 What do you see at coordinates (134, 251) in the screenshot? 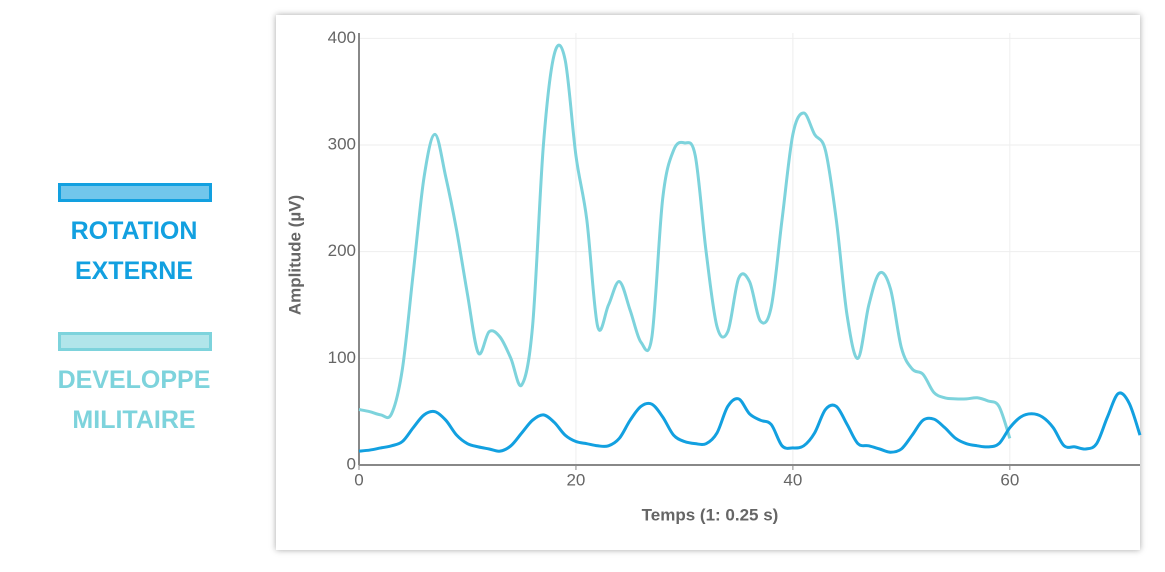
I see `legend-label: ROTATION EXTERNE` at bounding box center [134, 251].